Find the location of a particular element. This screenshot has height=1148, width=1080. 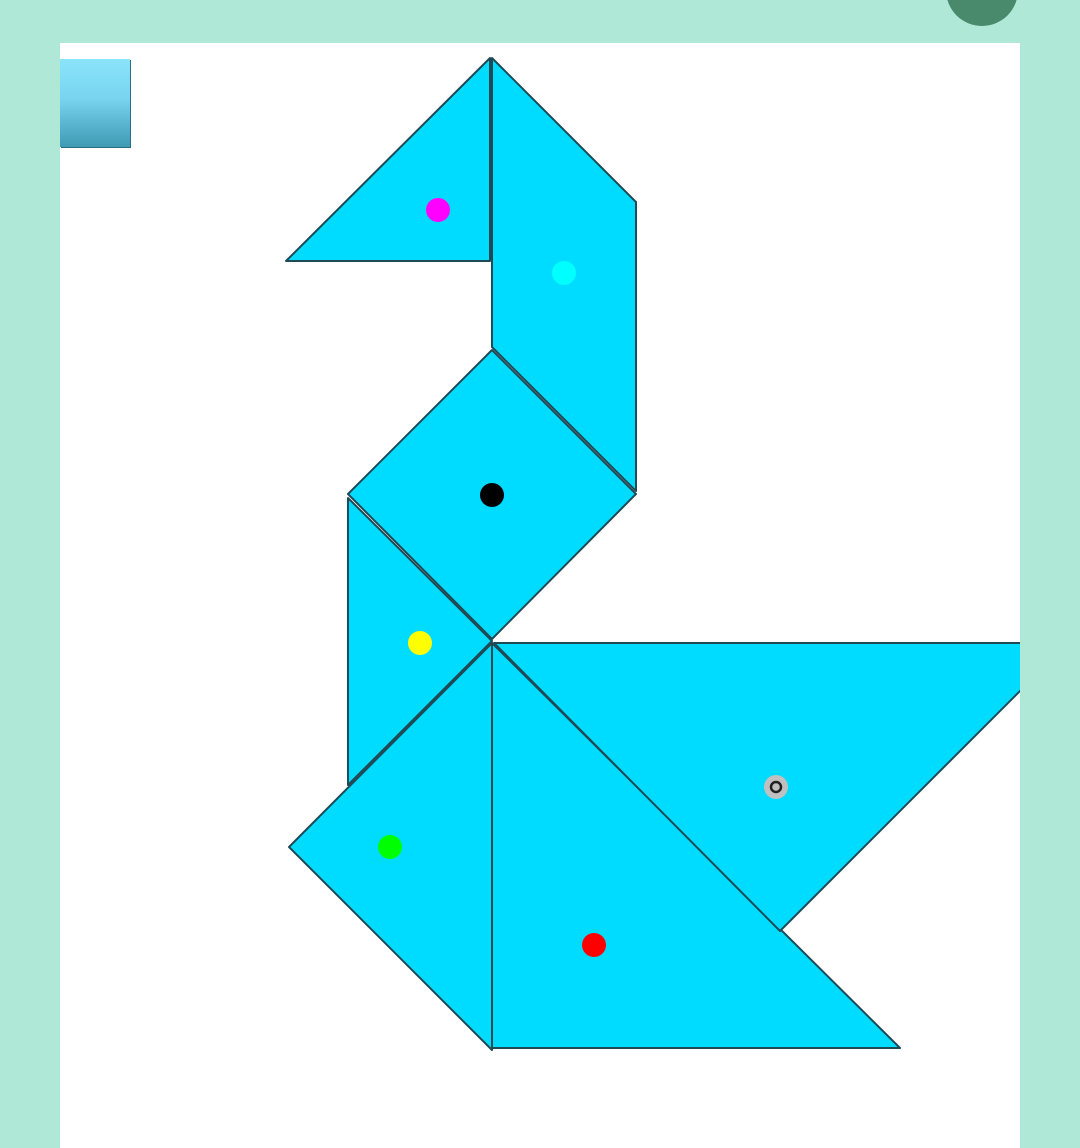

piece-chest-triangle is located at coordinates (420, 641).